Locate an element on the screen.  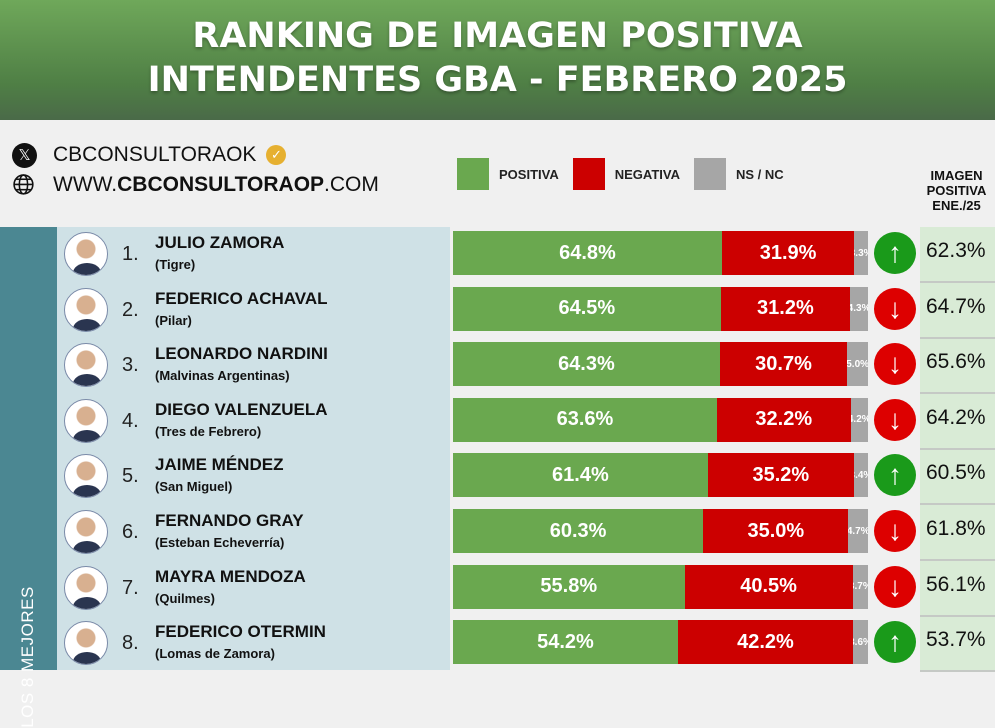
bar-negativa-label: 42.2% is located at coordinates (765, 641).